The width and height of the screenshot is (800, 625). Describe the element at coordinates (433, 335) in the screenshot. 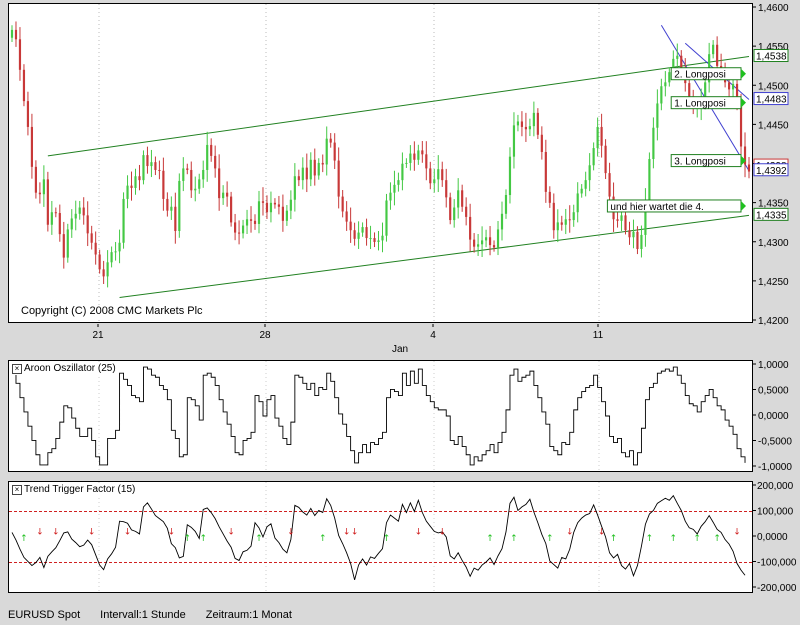

I see `x-tick-label: 4` at that location.